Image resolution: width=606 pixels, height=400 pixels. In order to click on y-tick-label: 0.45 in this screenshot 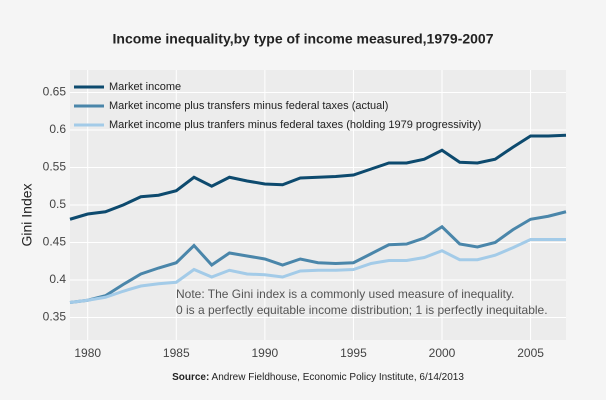, I will do `click(55, 242)`.